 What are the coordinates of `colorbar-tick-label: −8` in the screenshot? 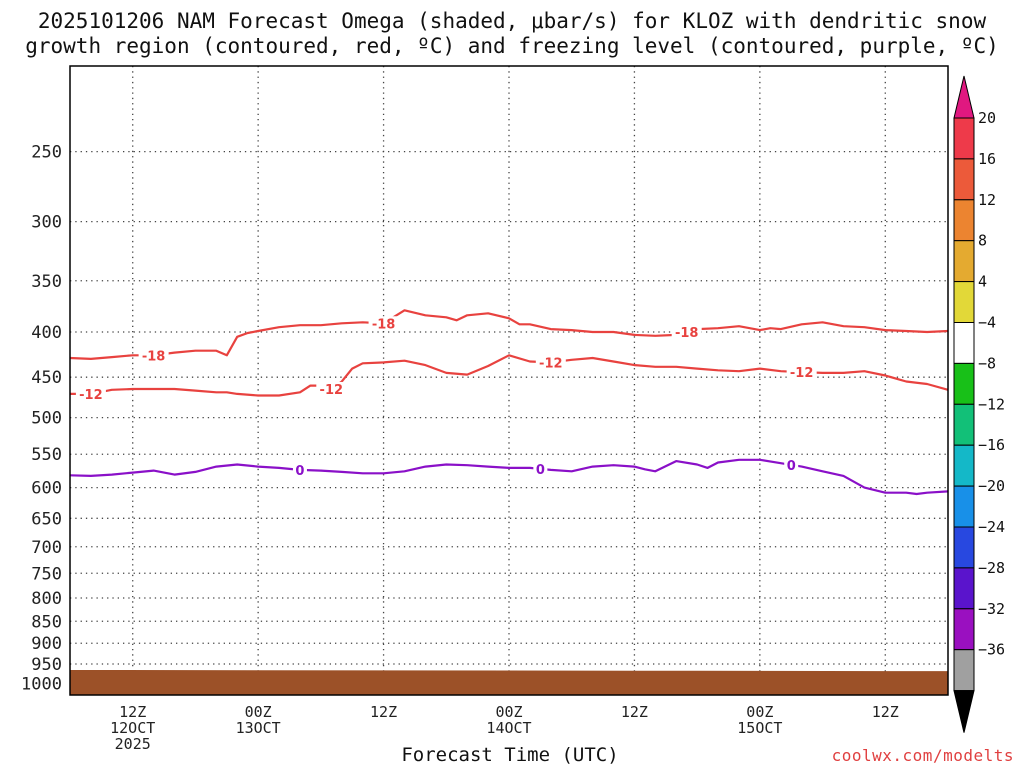 It's located at (987, 363).